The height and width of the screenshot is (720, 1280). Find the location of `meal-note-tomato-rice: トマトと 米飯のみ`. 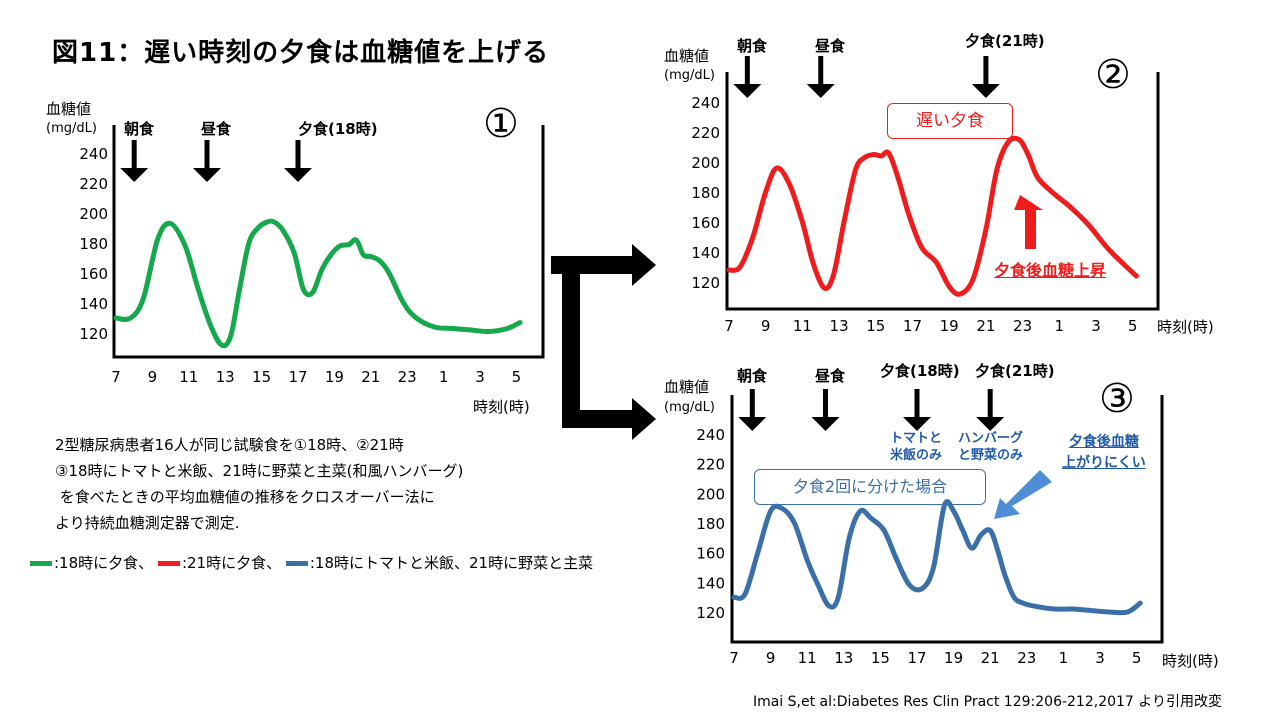

meal-note-tomato-rice: トマトと 米飯のみ is located at coordinates (916, 447).